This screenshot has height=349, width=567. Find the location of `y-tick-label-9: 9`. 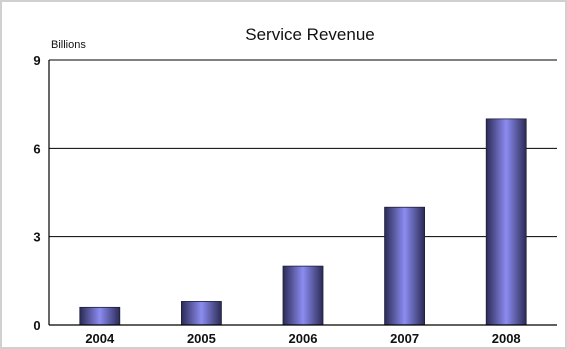

y-tick-label-9: 9 is located at coordinates (36, 60).